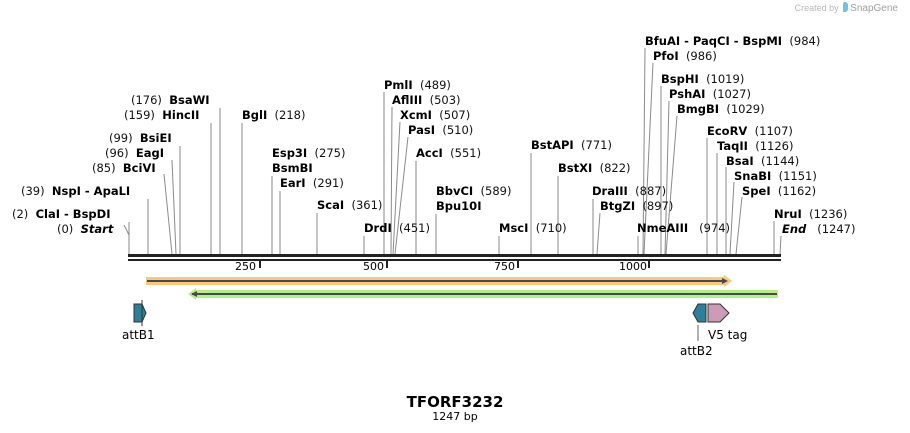  I want to click on site-spei: SpeI (1162), so click(779, 191).